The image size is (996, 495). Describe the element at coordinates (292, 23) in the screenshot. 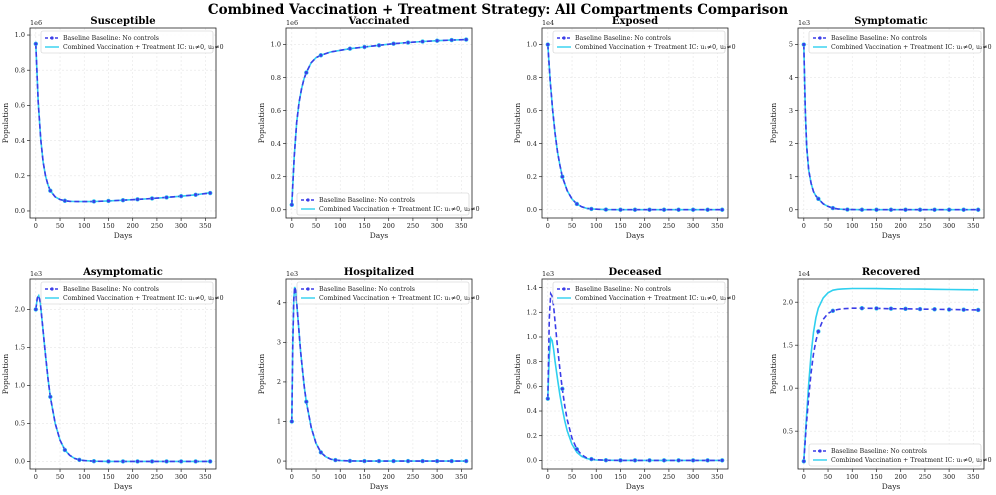

I see `axis-multiplier: 1e6` at that location.